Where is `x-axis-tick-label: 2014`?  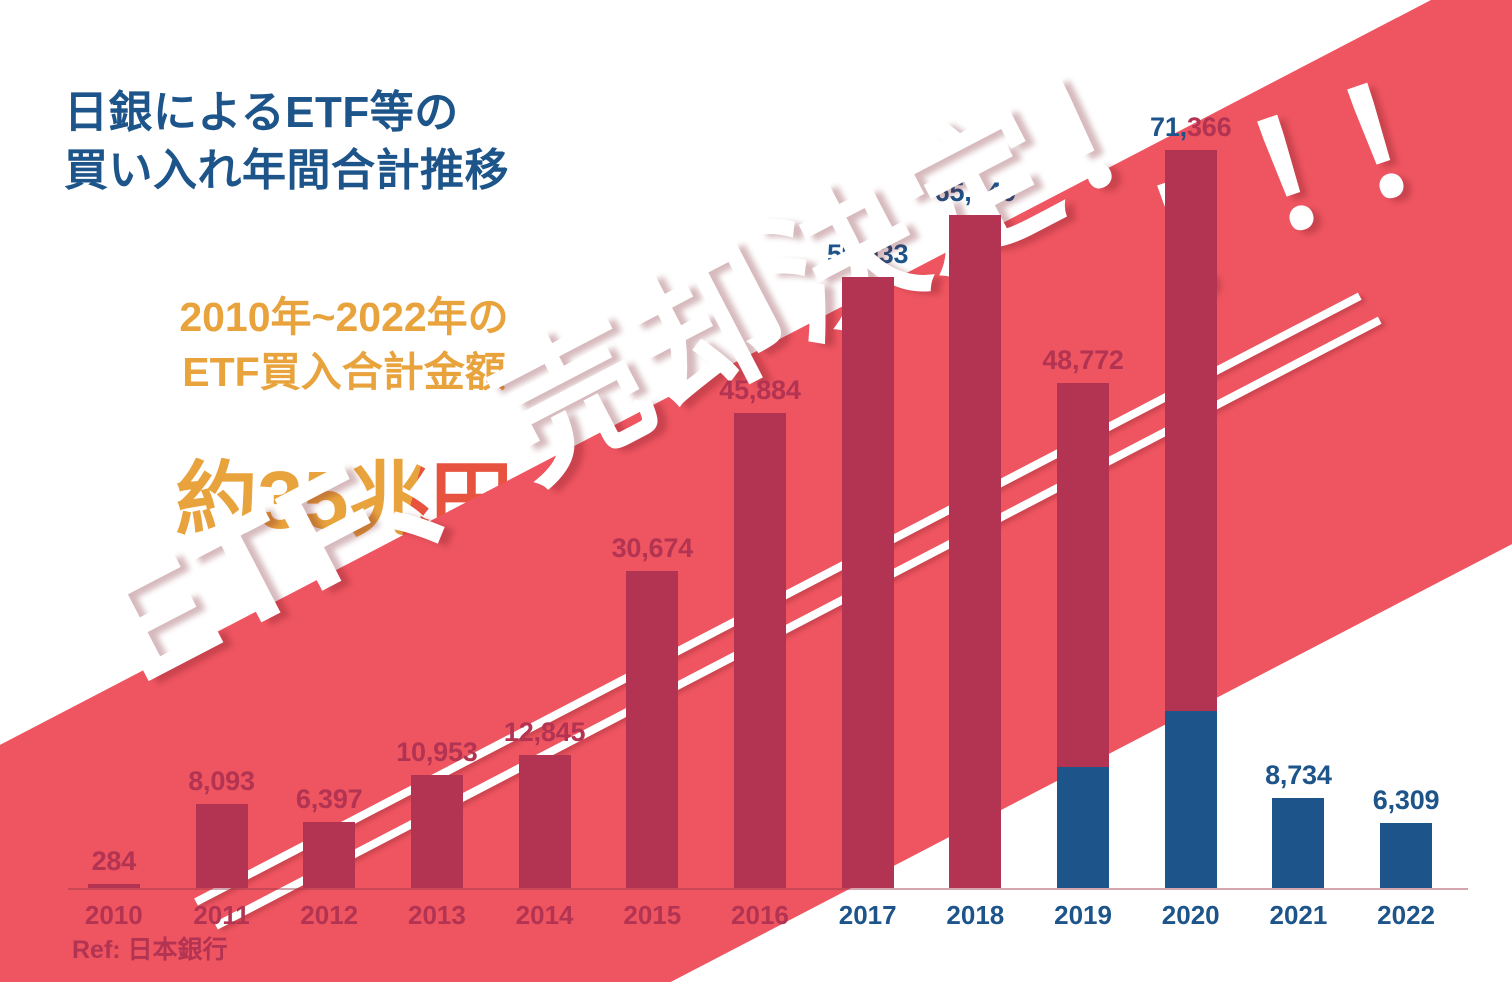 x-axis-tick-label: 2014 is located at coordinates (544, 915).